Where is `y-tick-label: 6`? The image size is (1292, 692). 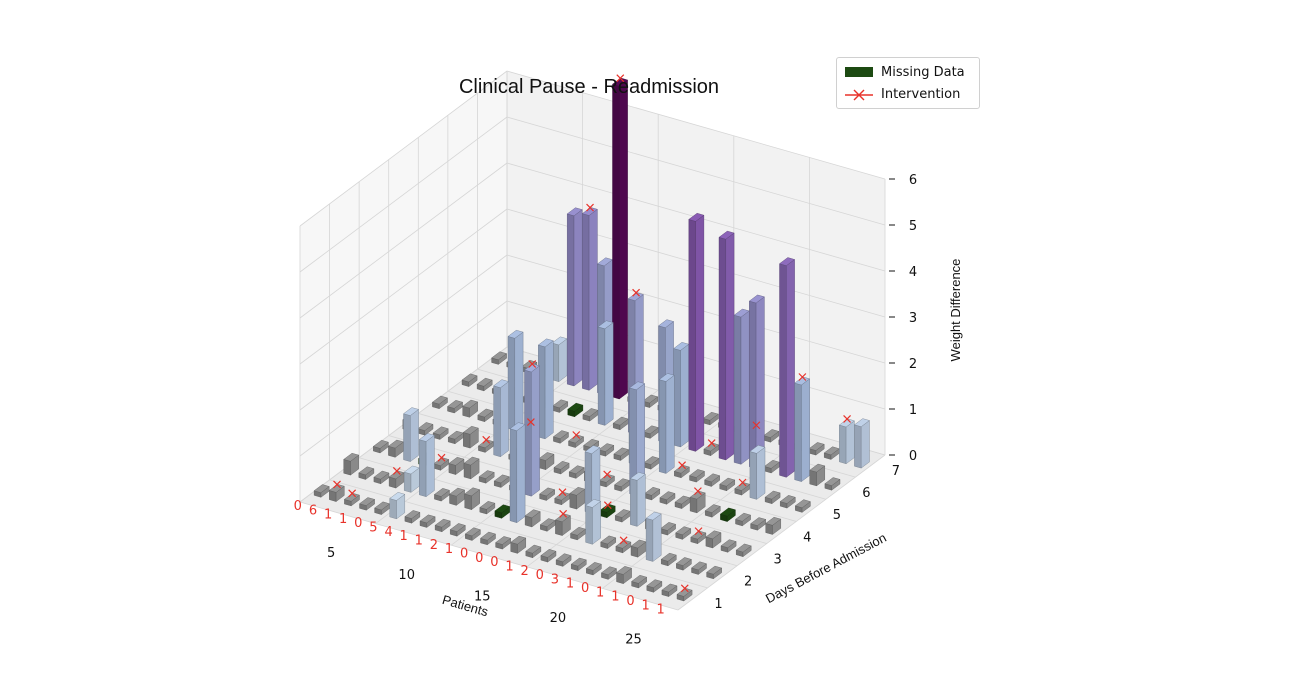 y-tick-label: 6 is located at coordinates (866, 493).